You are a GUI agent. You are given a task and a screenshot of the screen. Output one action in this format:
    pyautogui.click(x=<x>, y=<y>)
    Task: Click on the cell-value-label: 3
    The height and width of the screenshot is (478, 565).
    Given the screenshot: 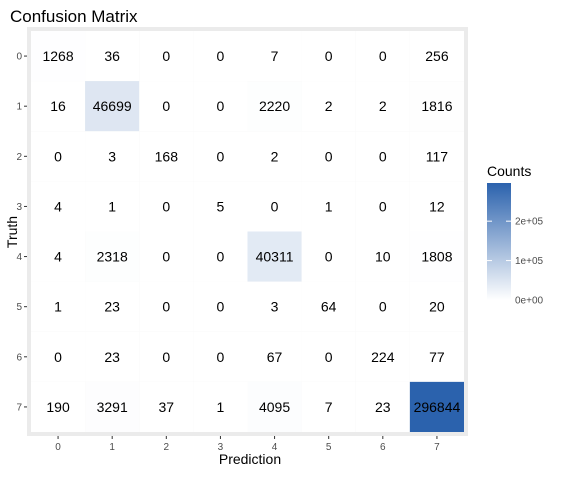 What is the action you would take?
    pyautogui.click(x=275, y=307)
    